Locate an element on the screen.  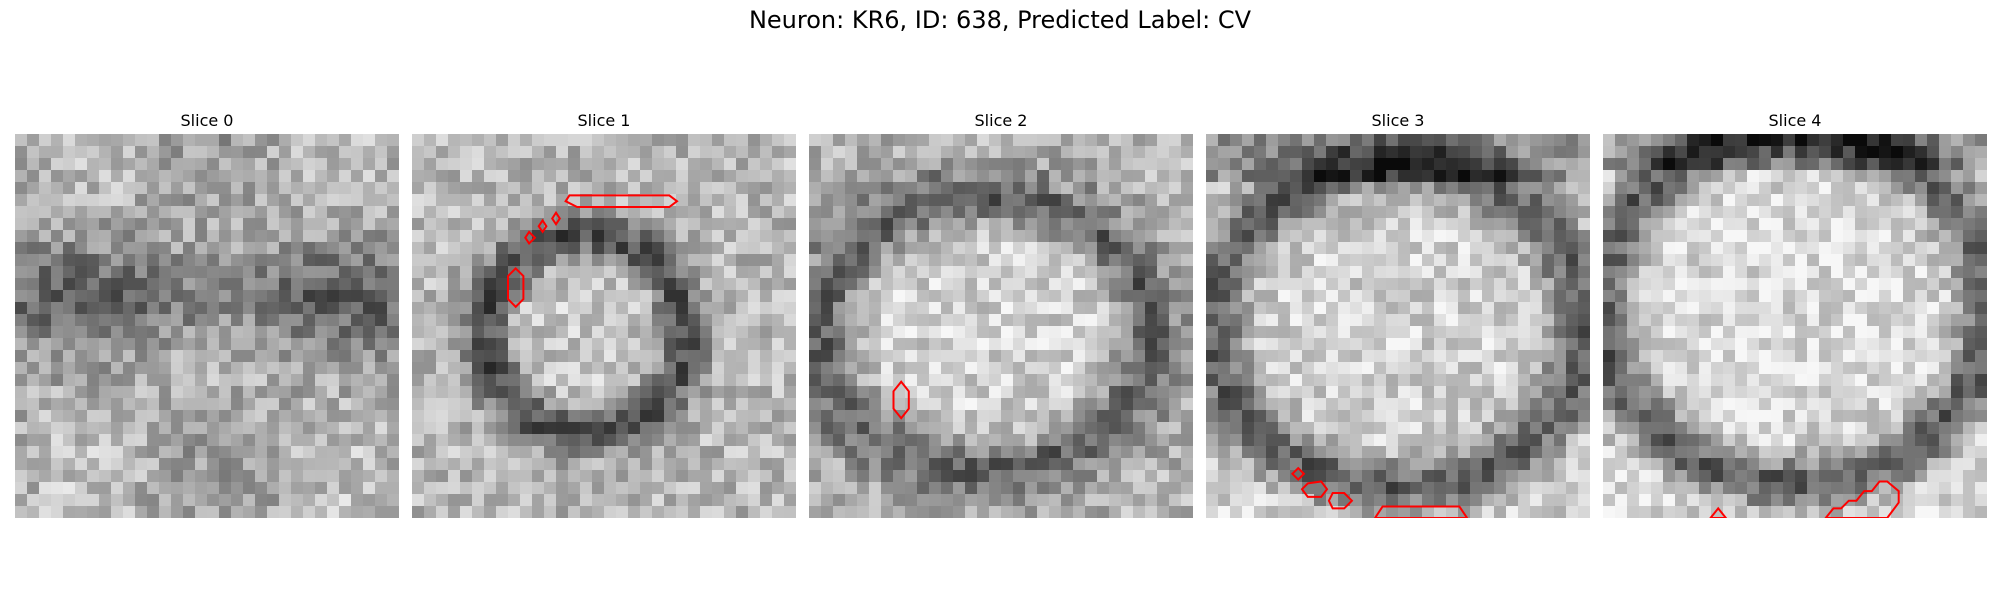
slice-title-0: Slice 0 is located at coordinates (207, 120).